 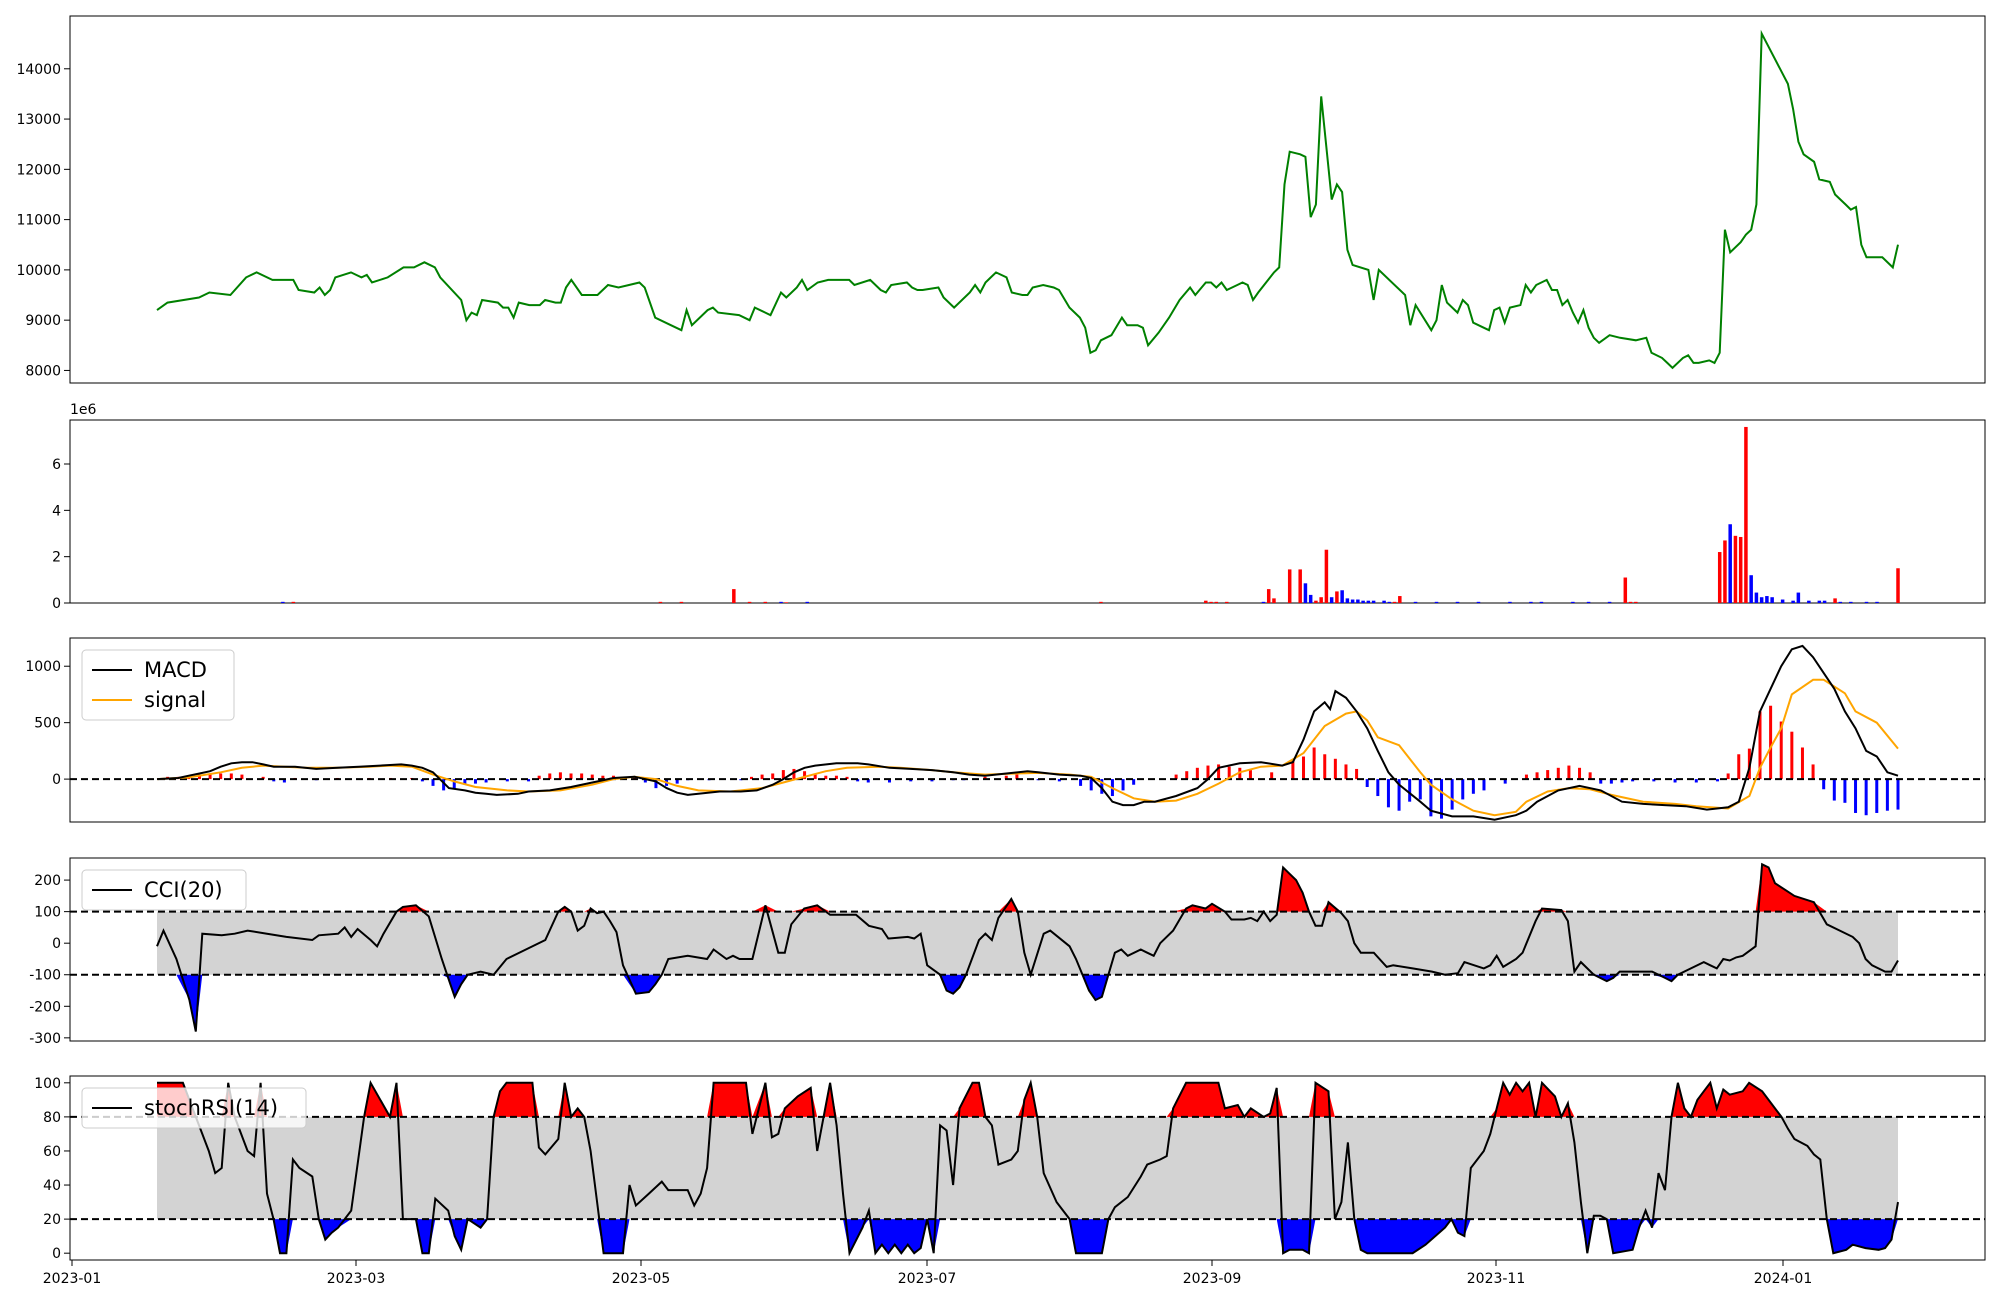 I want to click on cci-frame, so click(x=1027, y=949).